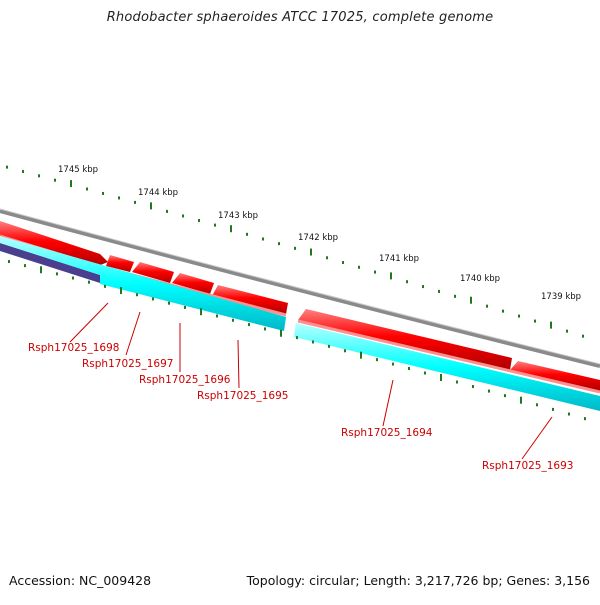 This screenshot has height=605, width=600. What do you see at coordinates (143, 283) in the screenshot?
I see `reverse-feature-left` at bounding box center [143, 283].